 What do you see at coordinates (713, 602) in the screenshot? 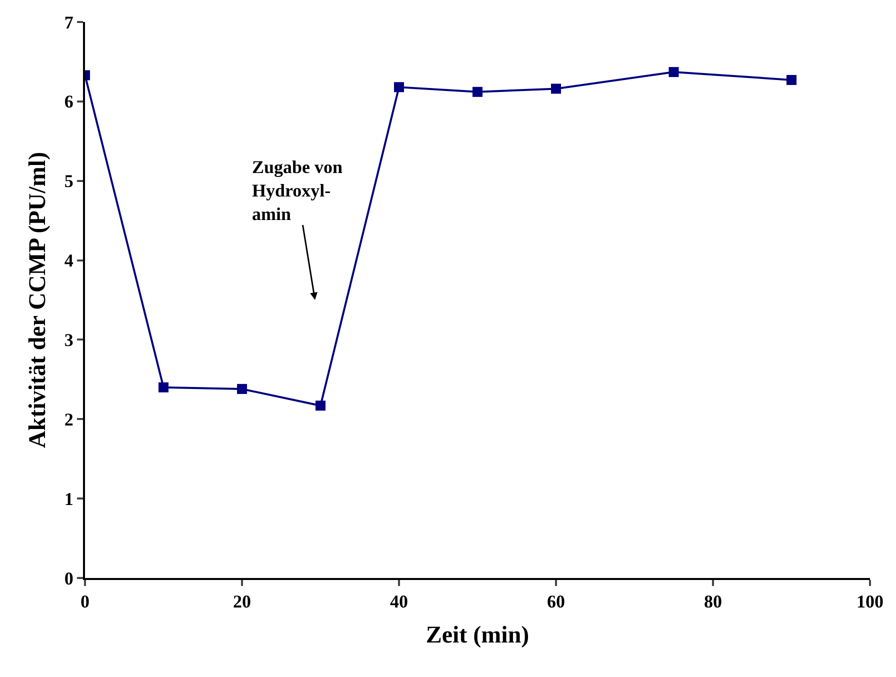
I see `x-tick-label: 80` at bounding box center [713, 602].